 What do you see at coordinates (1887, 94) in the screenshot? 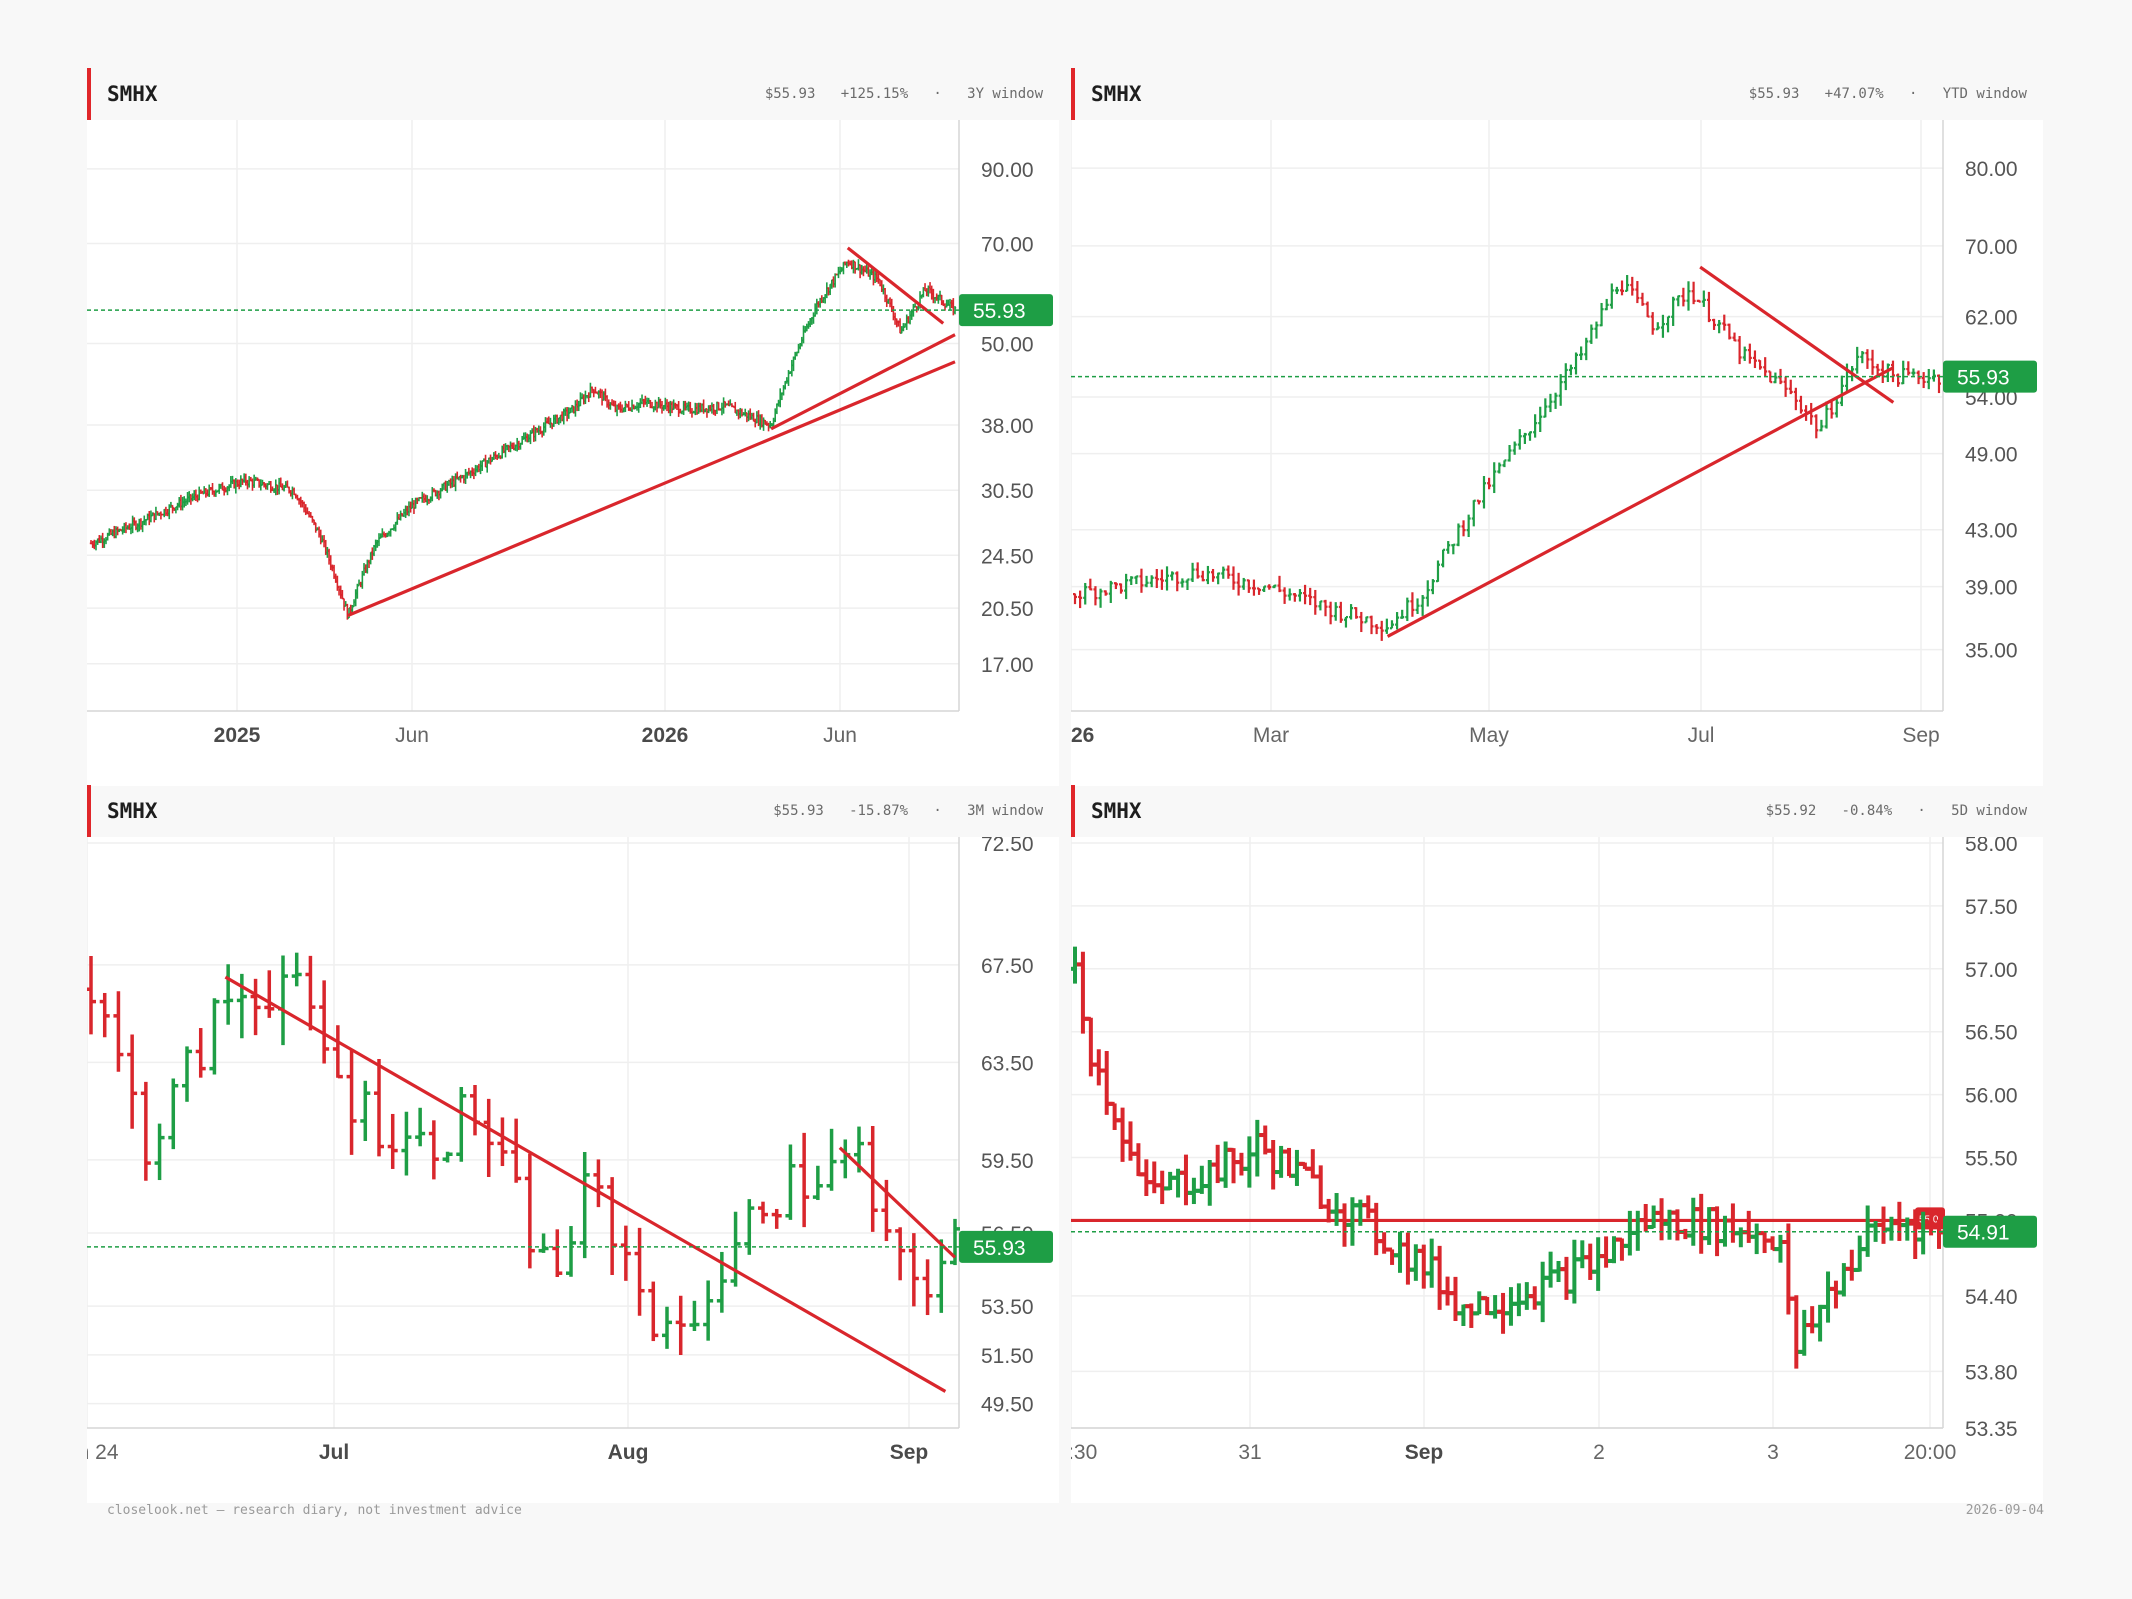
I see `panel-meta: $55.93 +47.07% · YTD window` at bounding box center [1887, 94].